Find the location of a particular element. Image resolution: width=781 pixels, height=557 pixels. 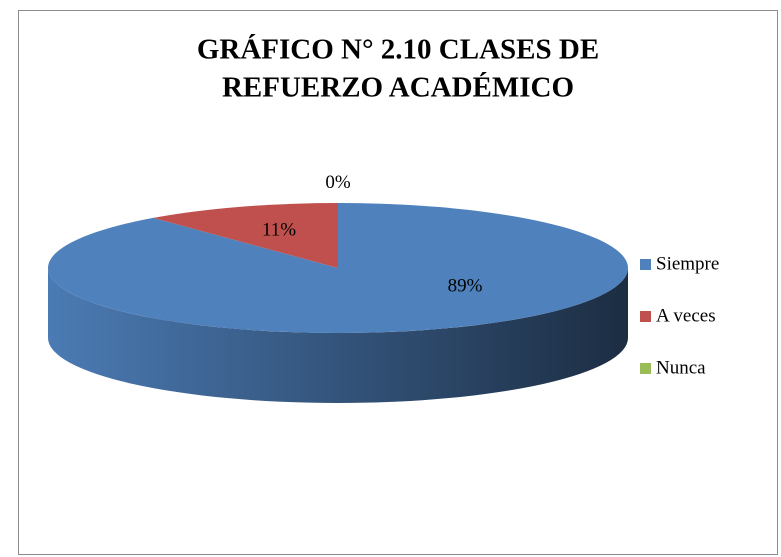

data-label: 89% is located at coordinates (465, 285).